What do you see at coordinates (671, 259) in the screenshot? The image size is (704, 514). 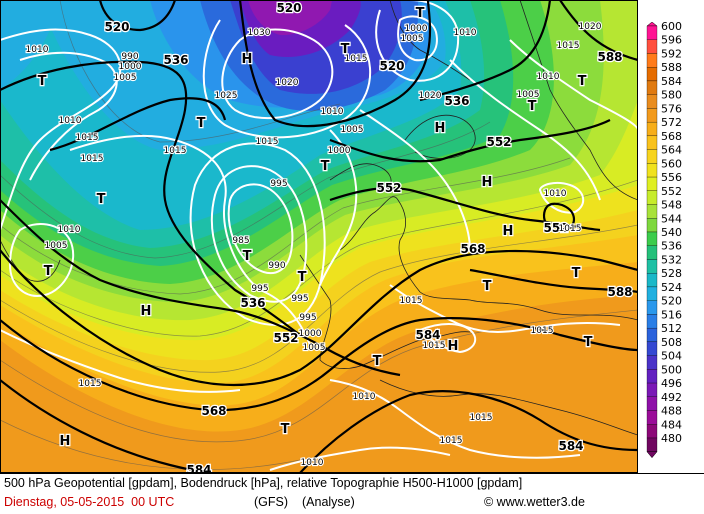 I see `legend-label: 532` at bounding box center [671, 259].